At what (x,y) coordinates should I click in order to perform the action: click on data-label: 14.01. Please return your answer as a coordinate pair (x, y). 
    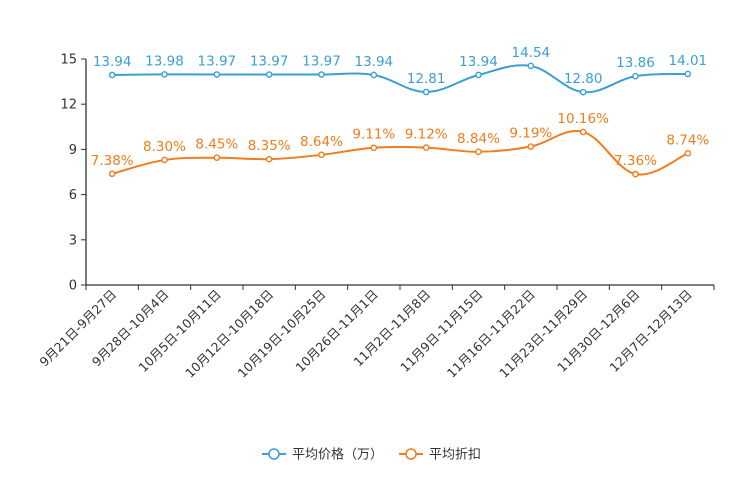
    Looking at the image, I should click on (688, 61).